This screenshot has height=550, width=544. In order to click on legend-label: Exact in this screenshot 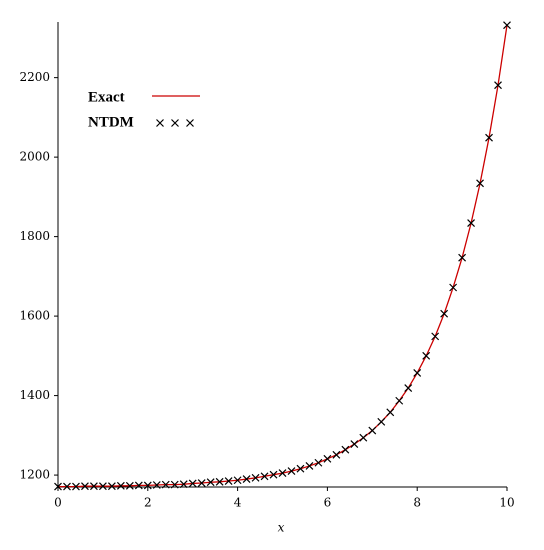, I will do `click(106, 97)`.